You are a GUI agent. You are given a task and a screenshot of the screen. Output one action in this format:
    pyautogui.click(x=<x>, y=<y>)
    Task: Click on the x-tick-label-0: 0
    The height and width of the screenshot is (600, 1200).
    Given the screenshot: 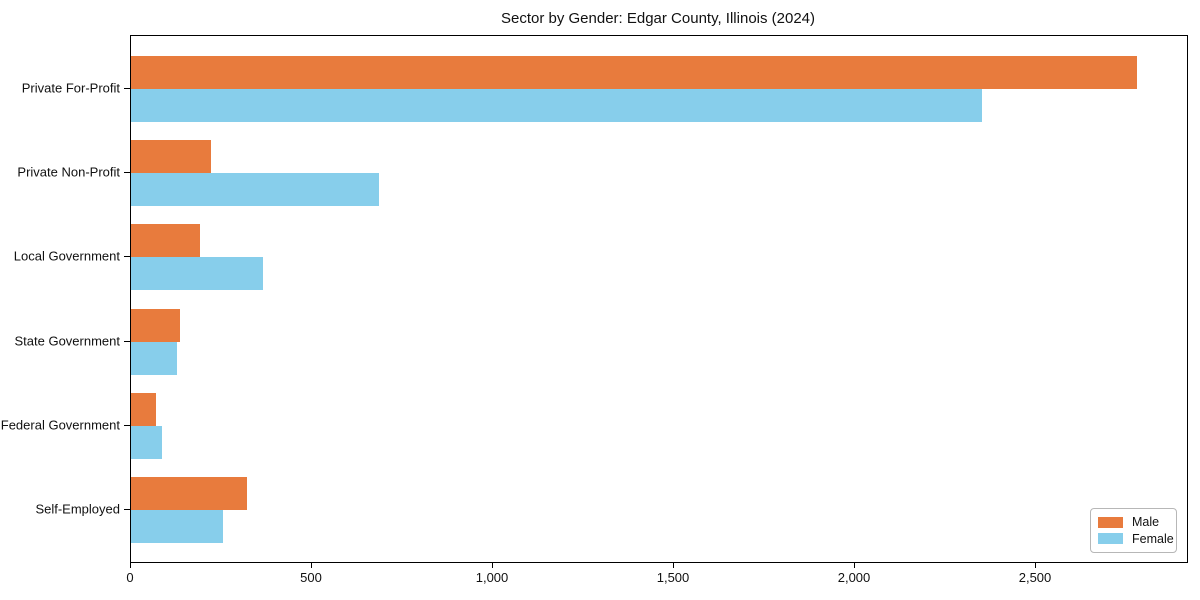 What is the action you would take?
    pyautogui.click(x=130, y=577)
    